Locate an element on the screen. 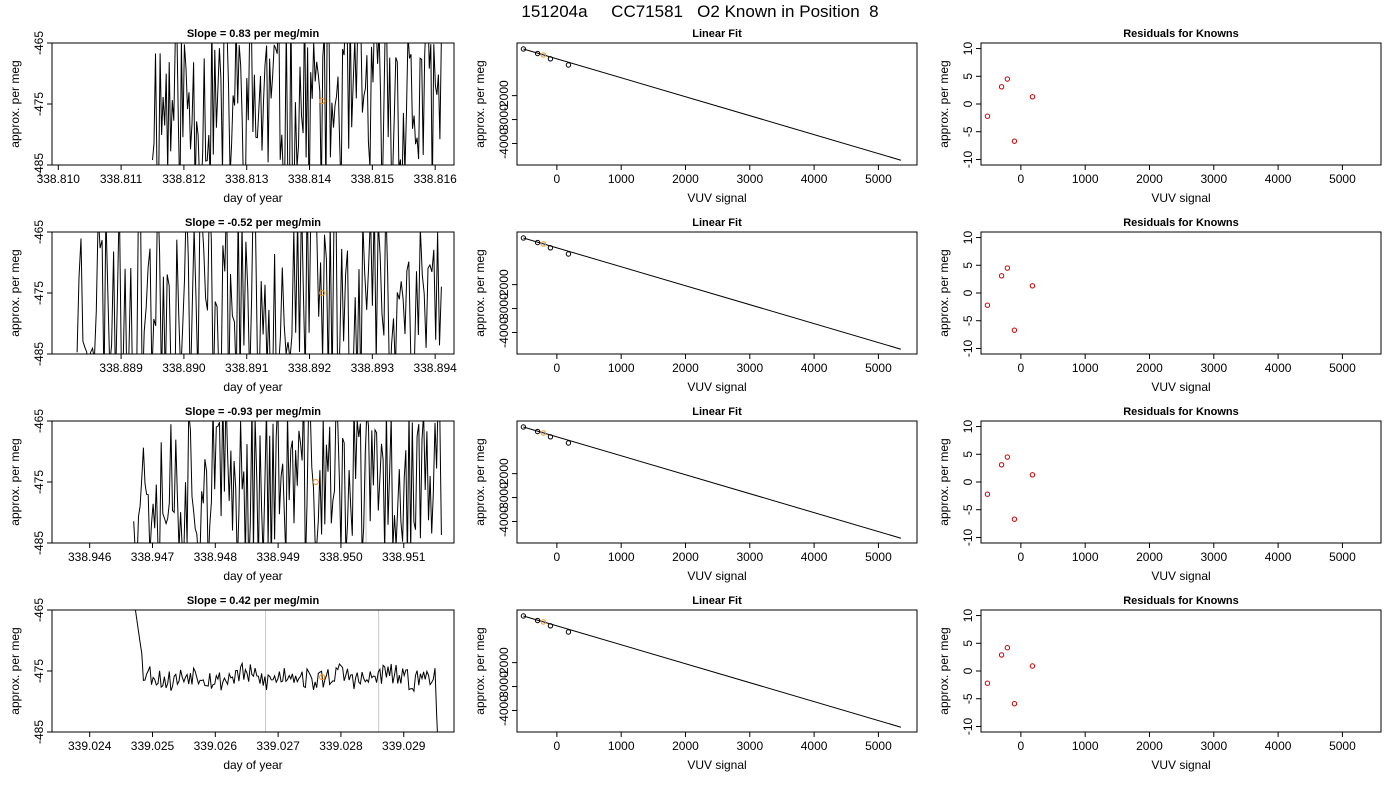  x-tick-label: 2000 is located at coordinates (685, 179).